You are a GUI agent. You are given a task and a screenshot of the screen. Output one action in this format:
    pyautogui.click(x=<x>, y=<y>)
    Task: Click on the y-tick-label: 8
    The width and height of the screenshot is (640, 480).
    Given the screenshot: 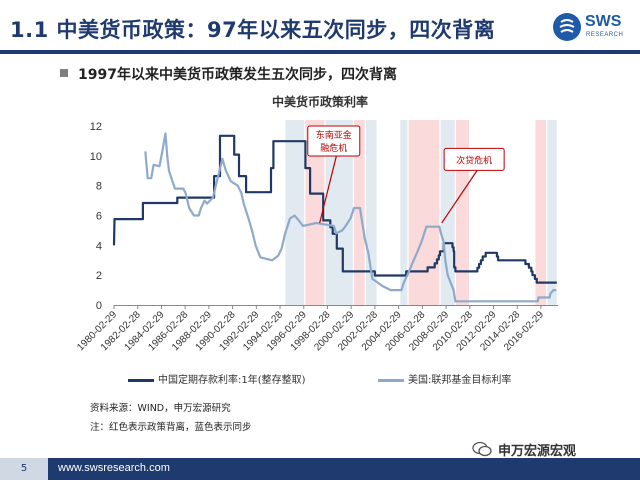 What is the action you would take?
    pyautogui.click(x=99, y=187)
    